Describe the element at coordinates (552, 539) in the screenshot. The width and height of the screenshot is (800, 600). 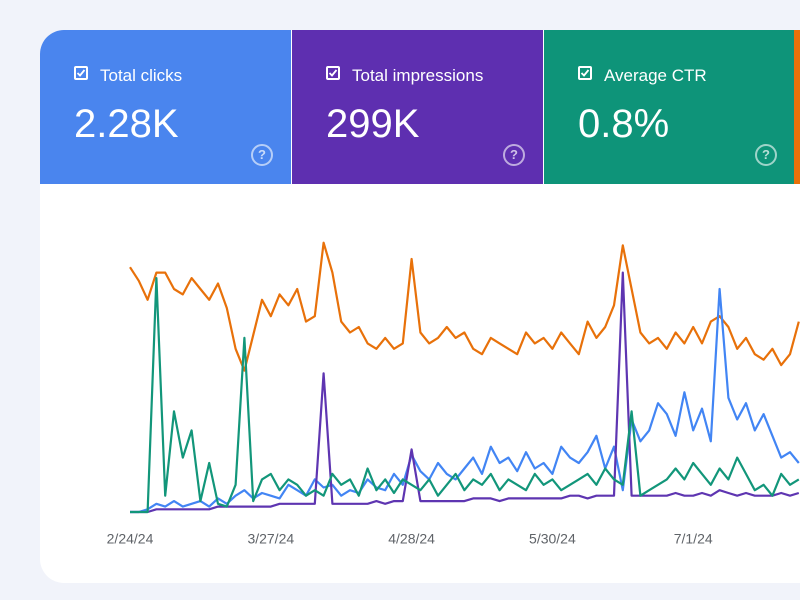
I see `x-tick-label: 5/30/24` at that location.